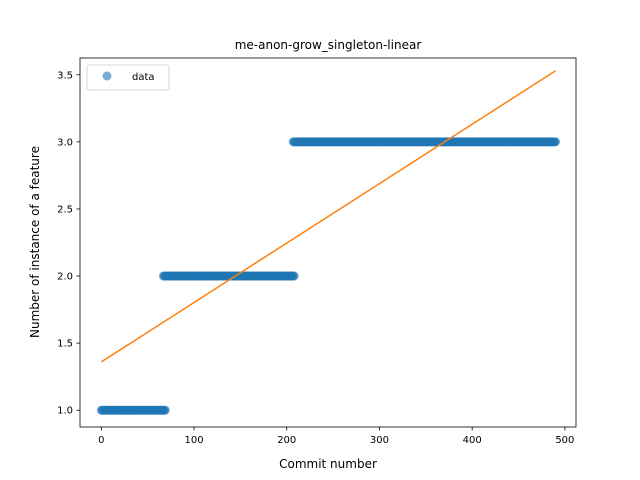 This screenshot has height=480, width=640. What do you see at coordinates (65, 209) in the screenshot?
I see `y-tick-label: 2.5` at bounding box center [65, 209].